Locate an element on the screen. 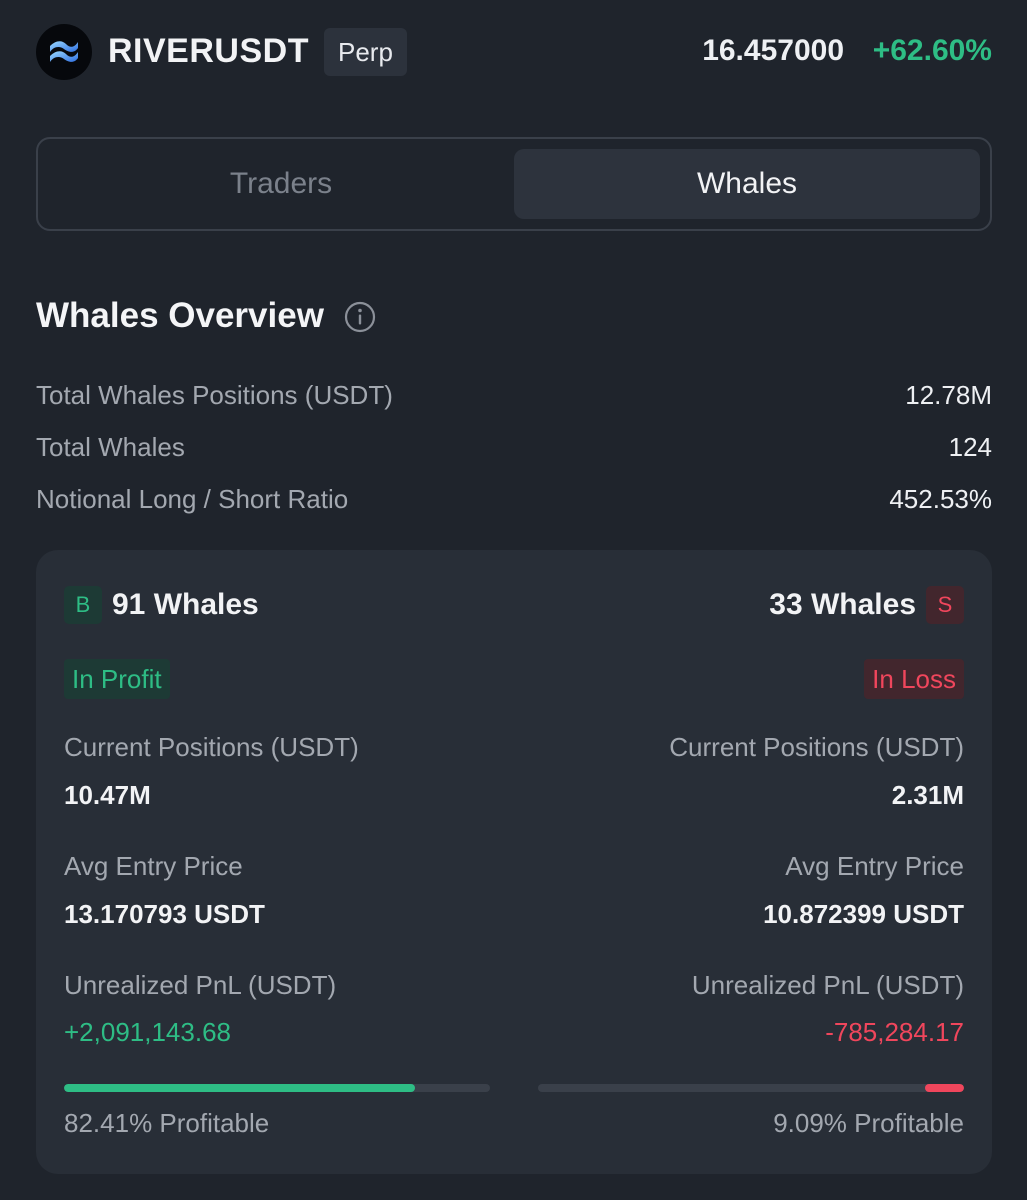  stat-label: Notional Long / Short Ratio is located at coordinates (192, 499).